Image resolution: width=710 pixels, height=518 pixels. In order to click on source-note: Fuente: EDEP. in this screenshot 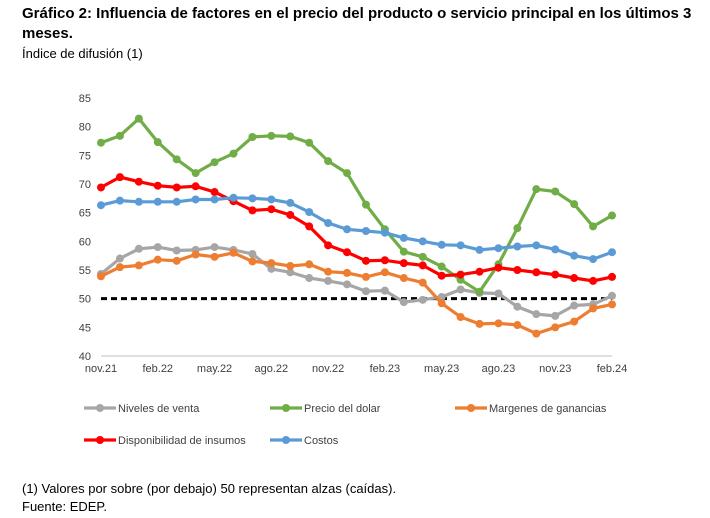, I will do `click(65, 506)`.